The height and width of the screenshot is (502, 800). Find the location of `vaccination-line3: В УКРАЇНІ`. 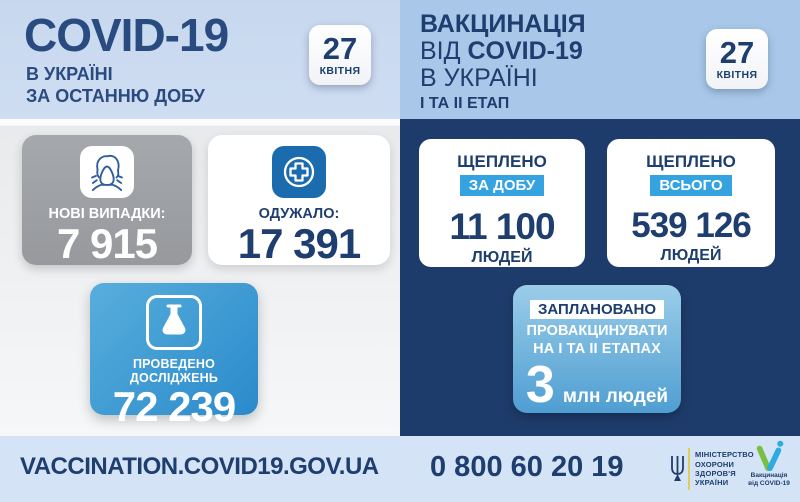

vaccination-line3: В УКРАЇНІ is located at coordinates (479, 78).